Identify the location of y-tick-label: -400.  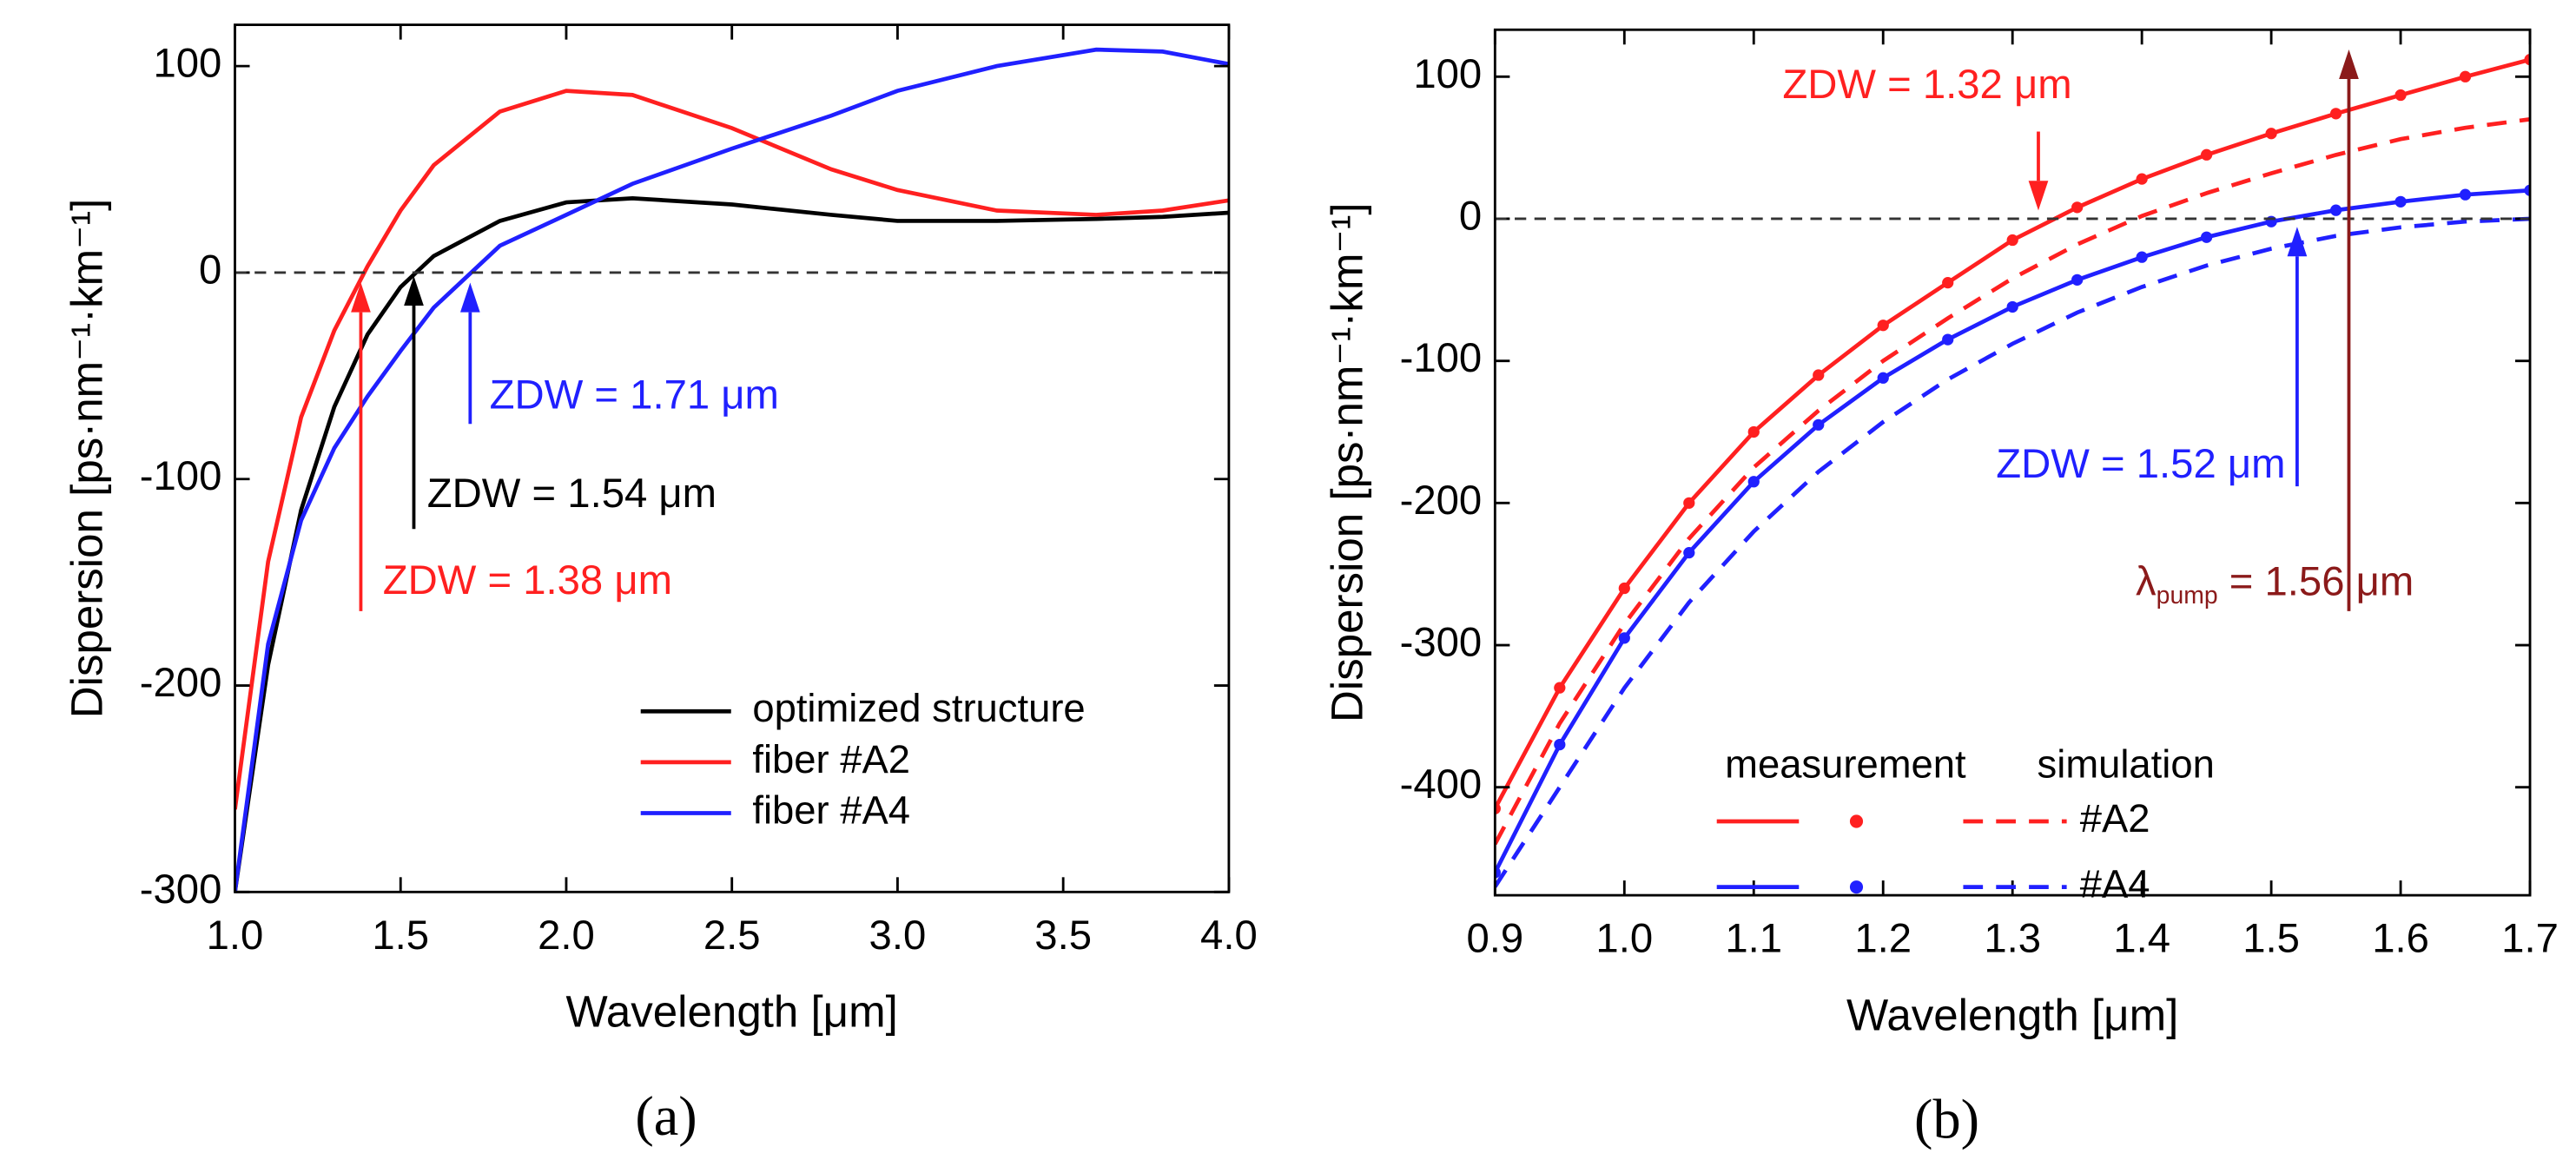
(1442, 784).